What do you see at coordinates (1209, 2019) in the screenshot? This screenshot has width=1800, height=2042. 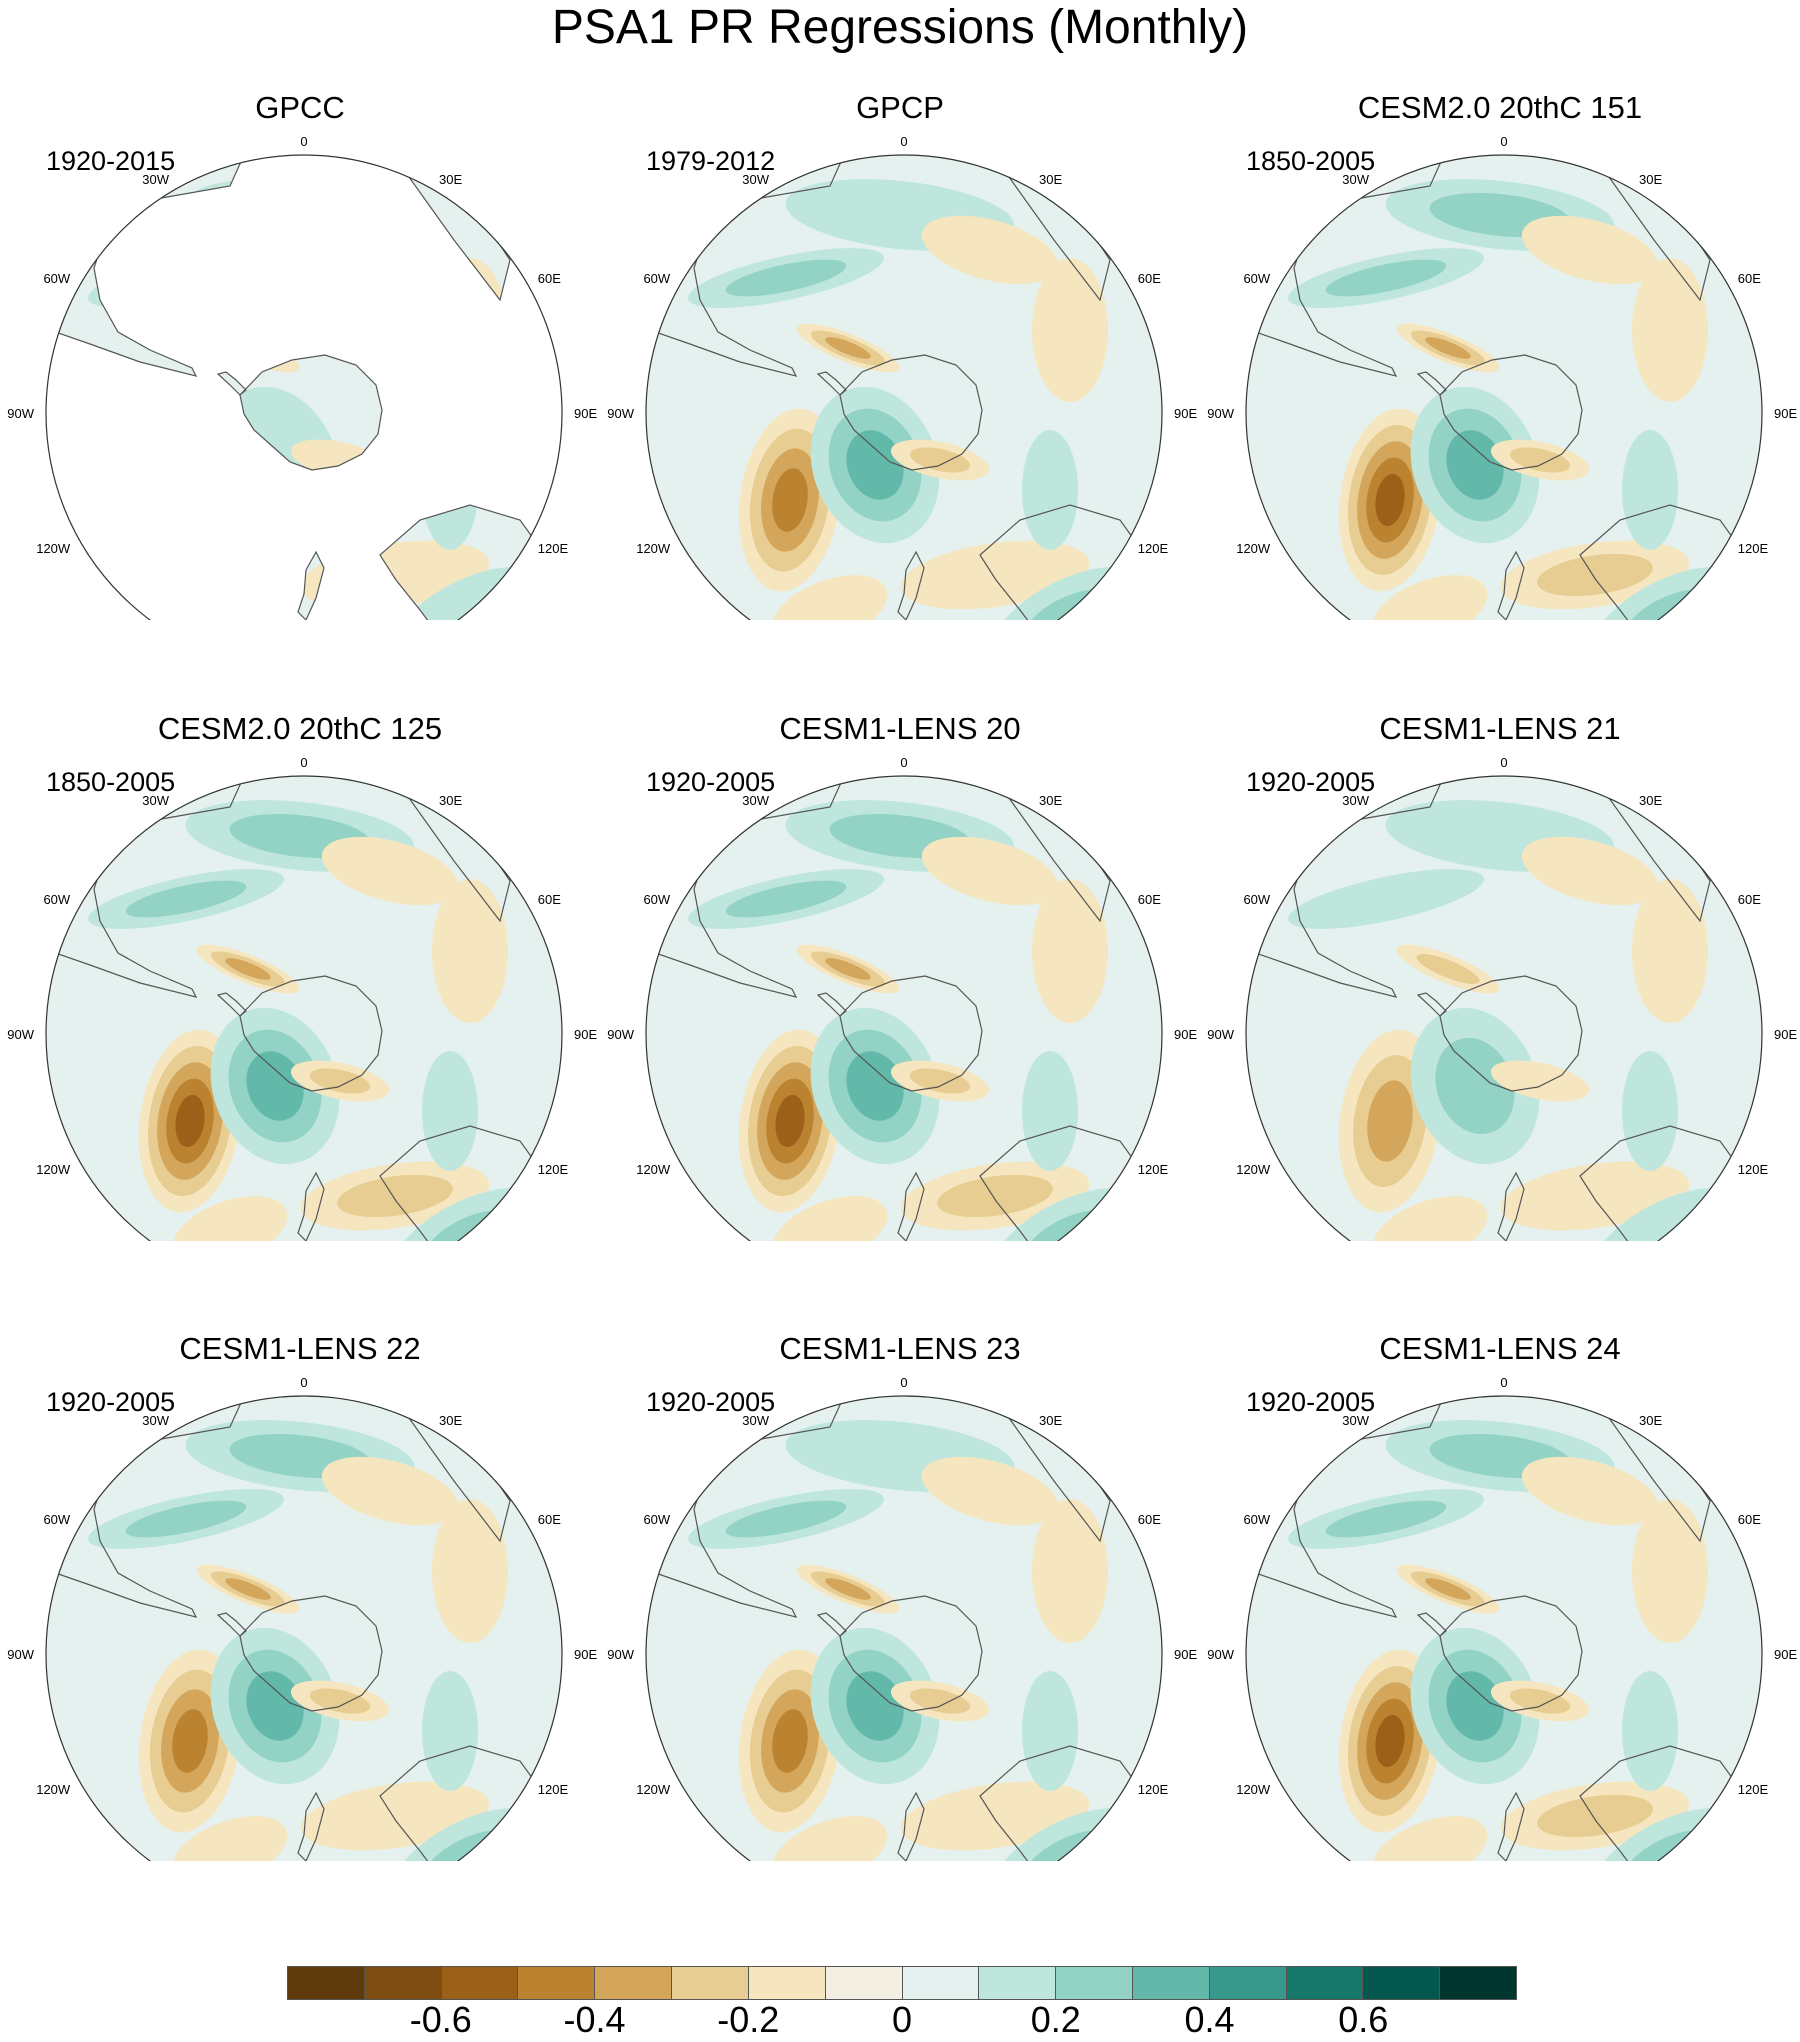 I see `colorbar-tick-label: 0.4` at bounding box center [1209, 2019].